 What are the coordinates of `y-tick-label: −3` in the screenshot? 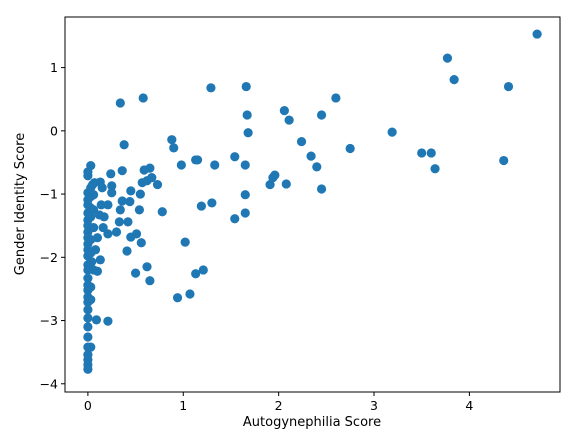 It's located at (49, 320).